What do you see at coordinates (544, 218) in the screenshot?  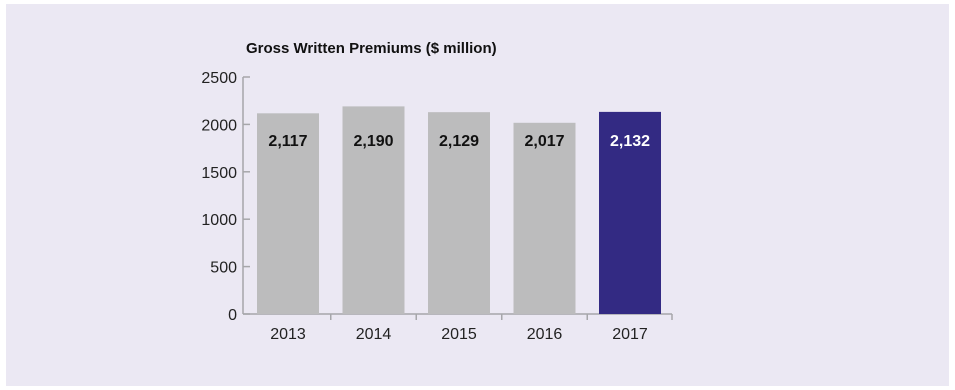 I see `bar-2016` at bounding box center [544, 218].